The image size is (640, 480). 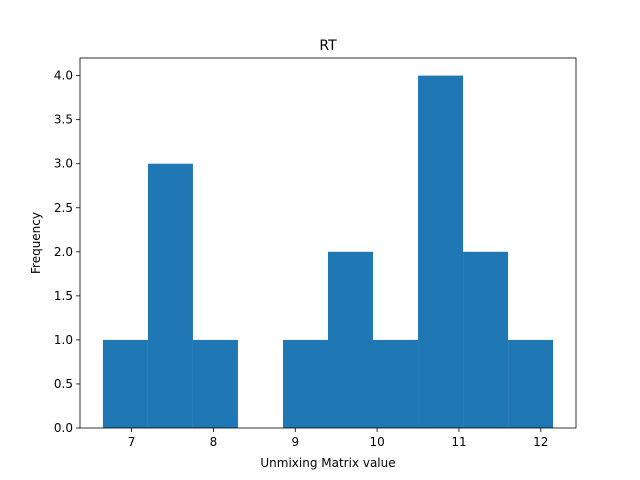 What do you see at coordinates (132, 442) in the screenshot?
I see `x-tick-label: 7` at bounding box center [132, 442].